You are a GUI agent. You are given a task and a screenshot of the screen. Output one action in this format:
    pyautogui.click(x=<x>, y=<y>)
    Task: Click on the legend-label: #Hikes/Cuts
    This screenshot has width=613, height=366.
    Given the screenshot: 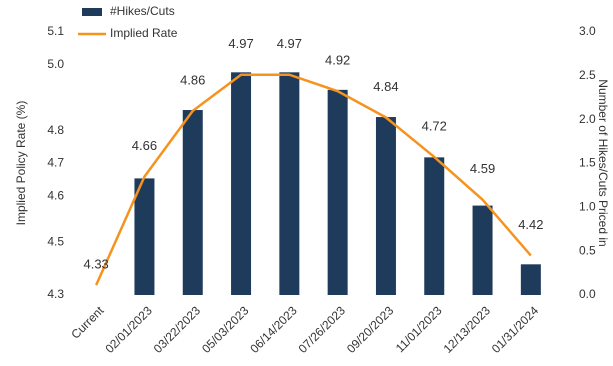 What is the action you would take?
    pyautogui.click(x=142, y=11)
    